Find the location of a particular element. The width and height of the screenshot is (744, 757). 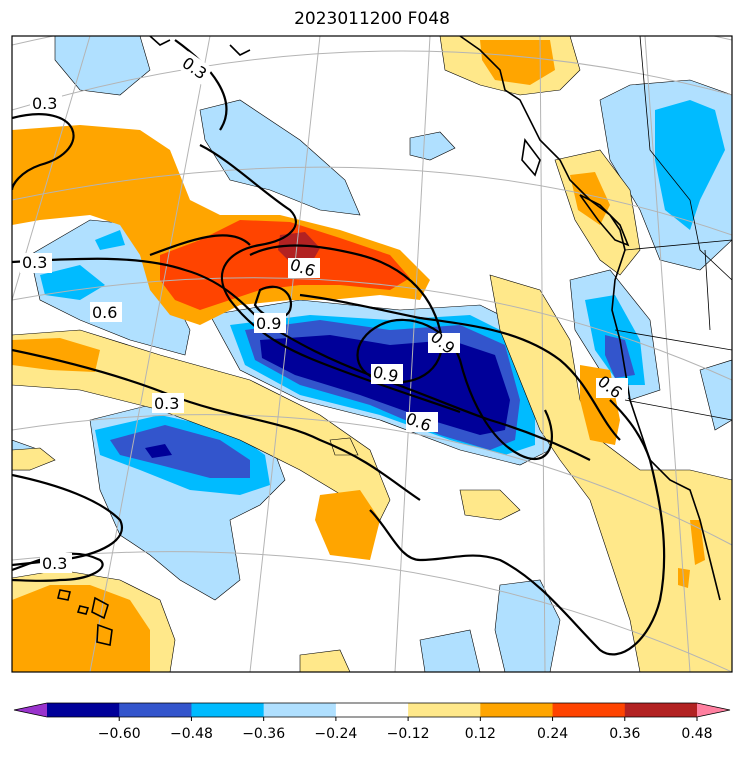

shade-dark-red is located at coordinates (299, 247).